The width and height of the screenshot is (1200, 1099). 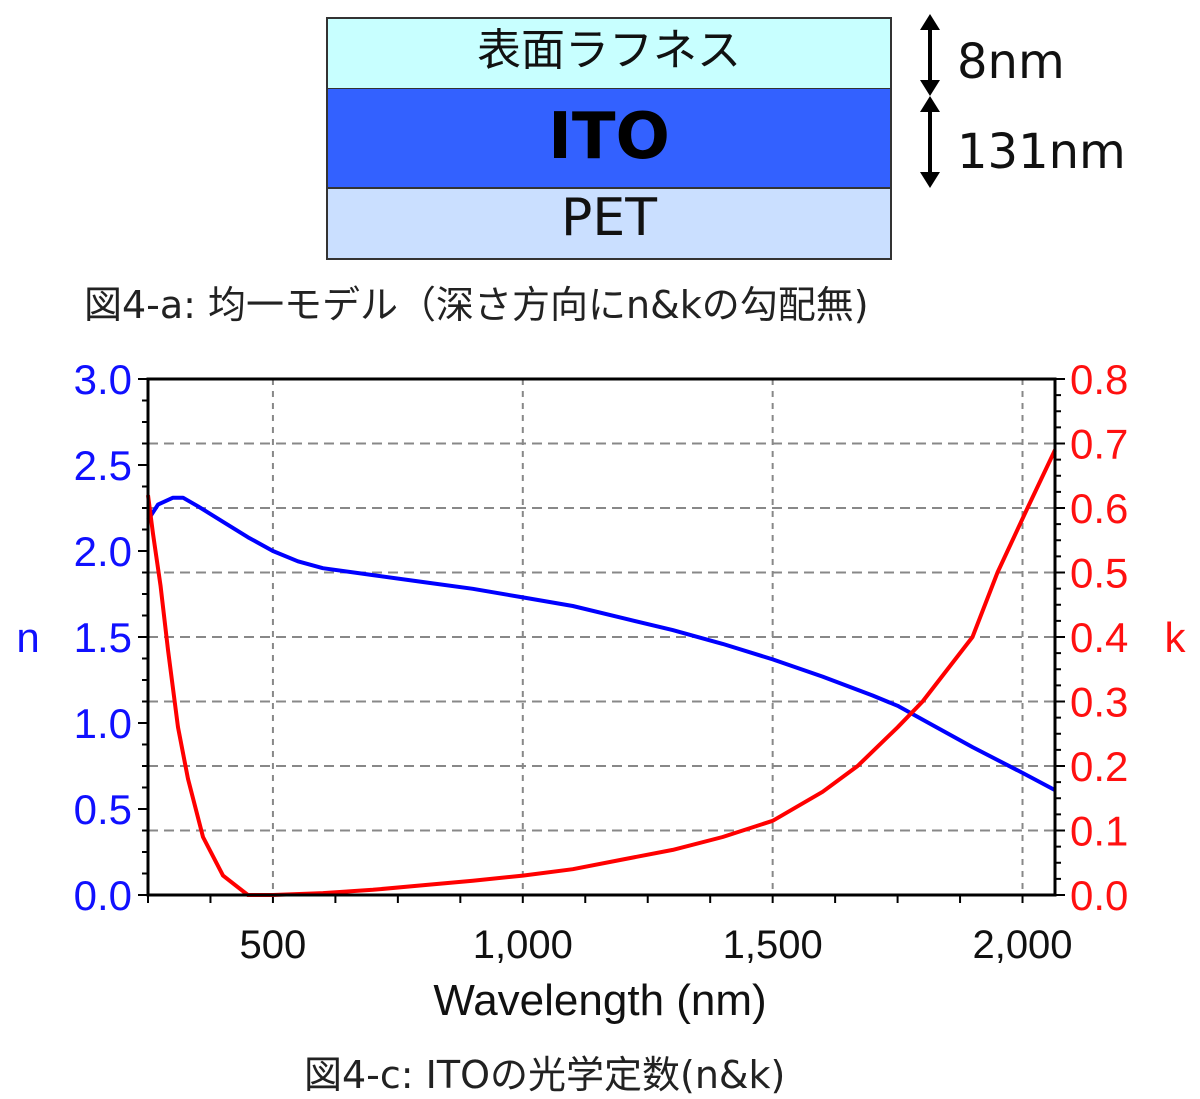 I want to click on y-tick-label: 2.0, so click(x=103, y=551).